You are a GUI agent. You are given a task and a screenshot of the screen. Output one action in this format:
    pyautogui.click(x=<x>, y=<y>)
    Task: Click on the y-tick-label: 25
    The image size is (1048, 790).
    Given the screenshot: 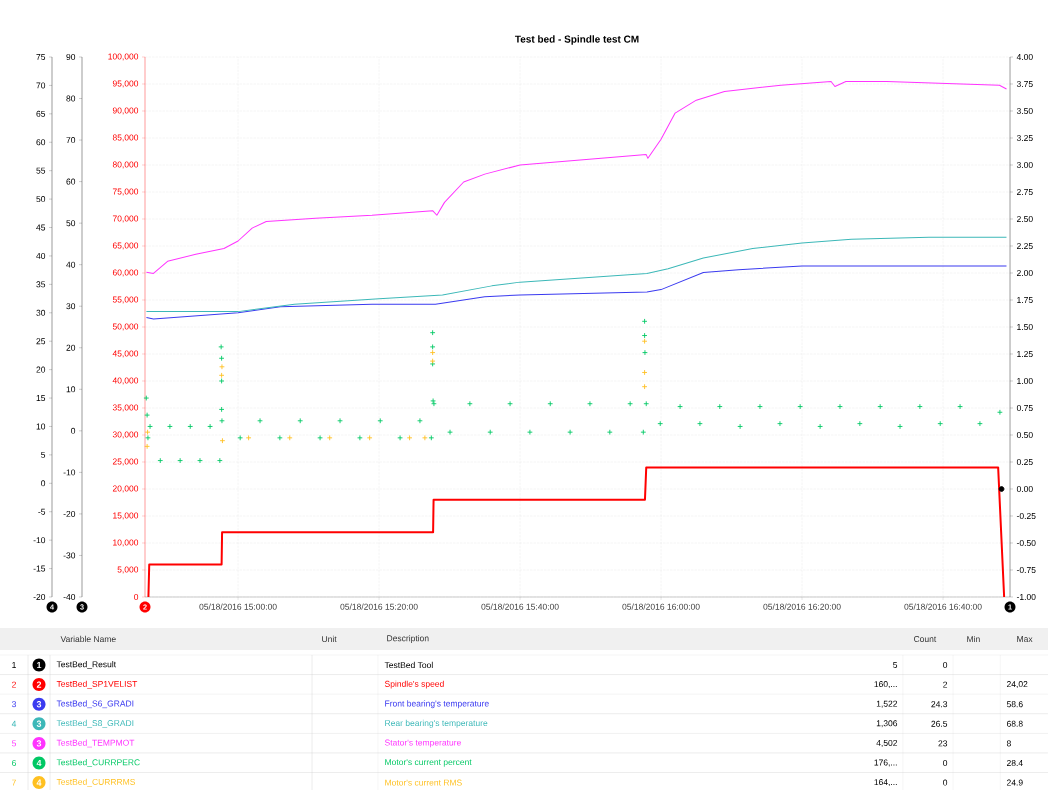 What is the action you would take?
    pyautogui.click(x=41, y=341)
    